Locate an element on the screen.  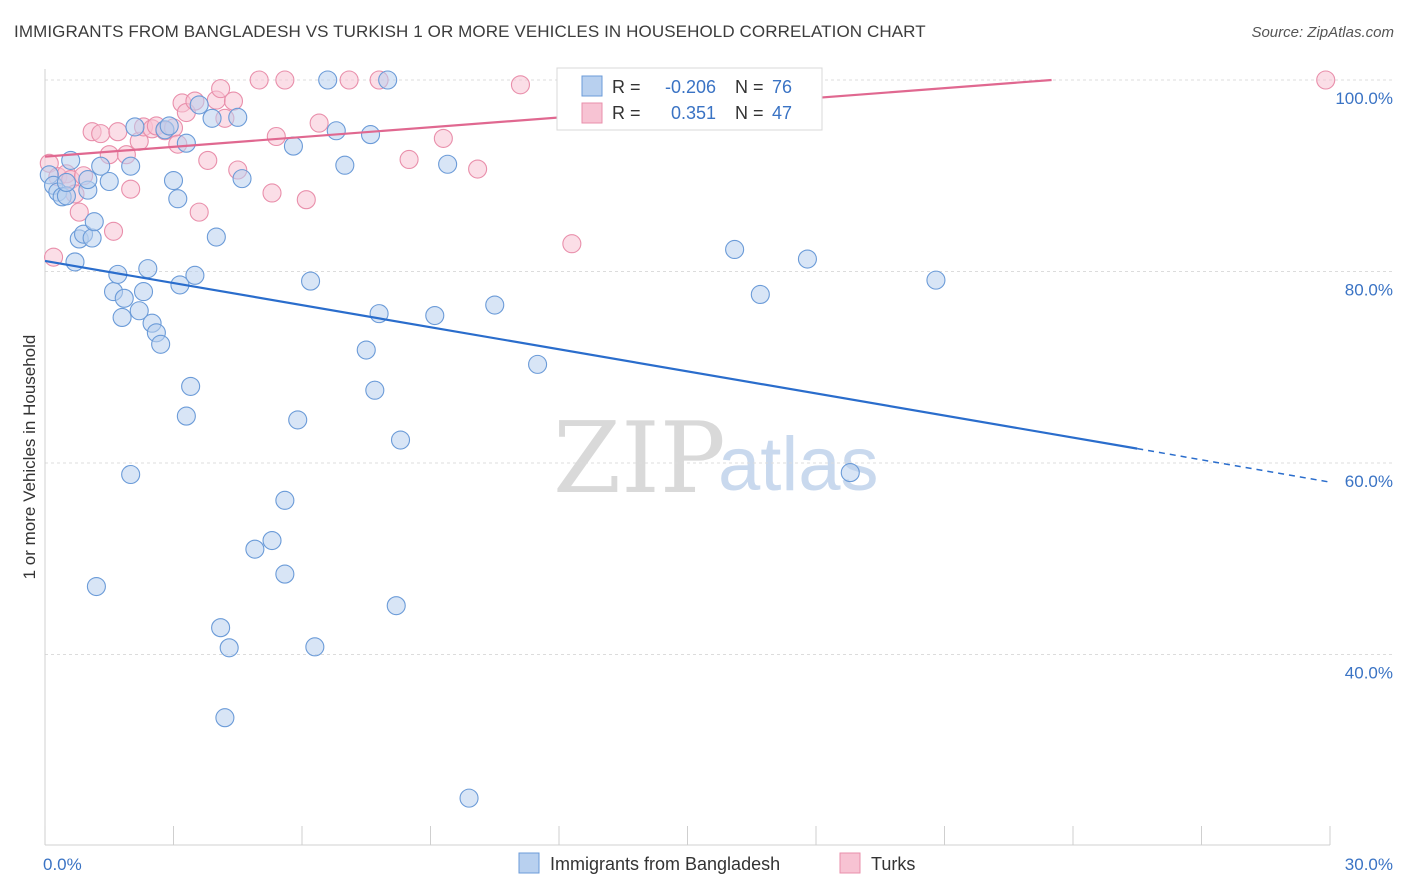
legend-r-value-1: -0.206 is located at coordinates (690, 87).